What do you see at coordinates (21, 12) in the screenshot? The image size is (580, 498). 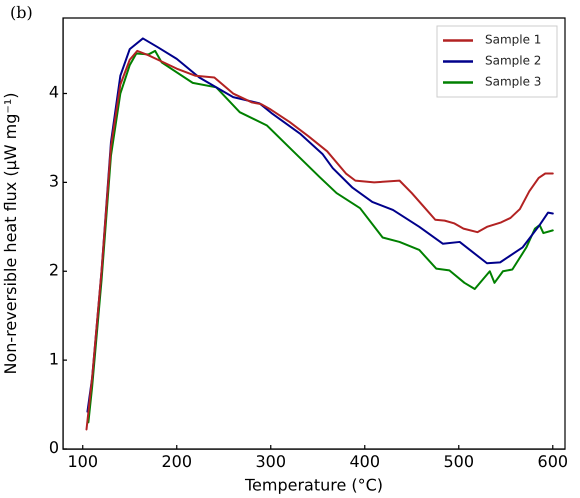 I see `text: (b)` at bounding box center [21, 12].